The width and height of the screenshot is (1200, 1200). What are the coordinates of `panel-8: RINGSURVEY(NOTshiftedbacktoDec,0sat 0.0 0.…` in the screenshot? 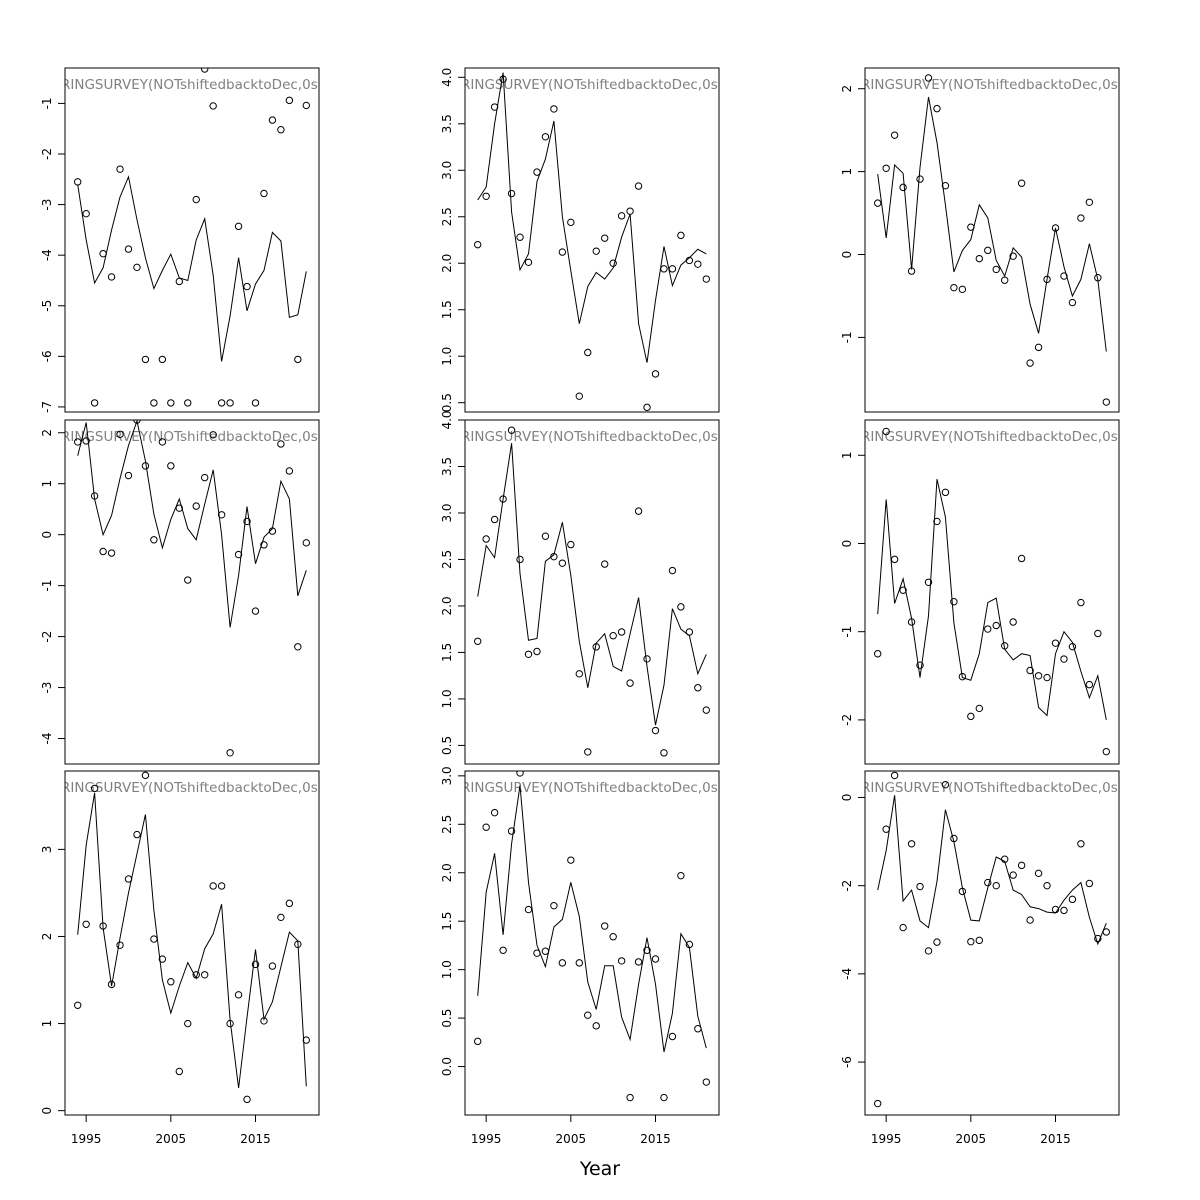 It's located at (580, 956).